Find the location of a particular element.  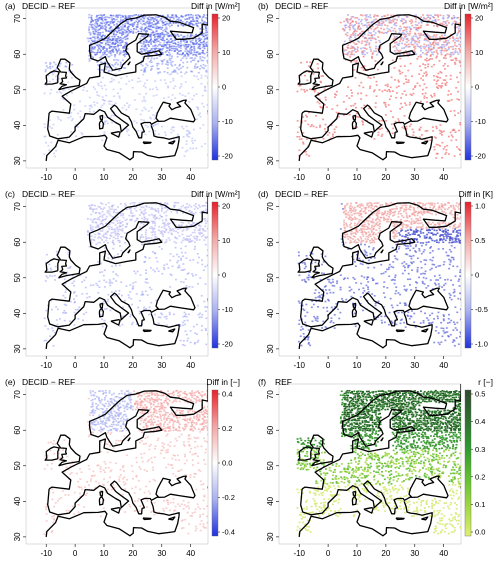

plot-frame is located at coordinates (117, 464).